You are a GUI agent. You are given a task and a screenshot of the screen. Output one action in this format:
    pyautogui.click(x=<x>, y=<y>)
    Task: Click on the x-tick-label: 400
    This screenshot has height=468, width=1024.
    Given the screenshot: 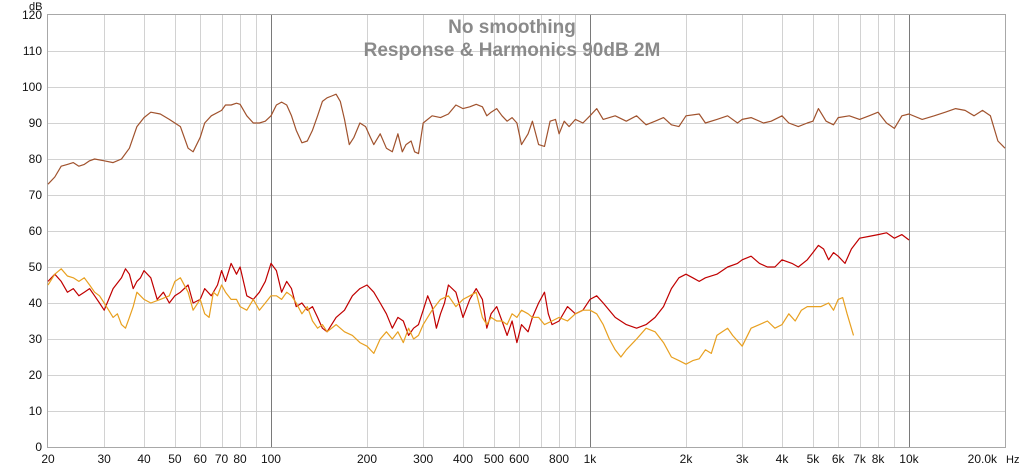 What is the action you would take?
    pyautogui.click(x=463, y=459)
    